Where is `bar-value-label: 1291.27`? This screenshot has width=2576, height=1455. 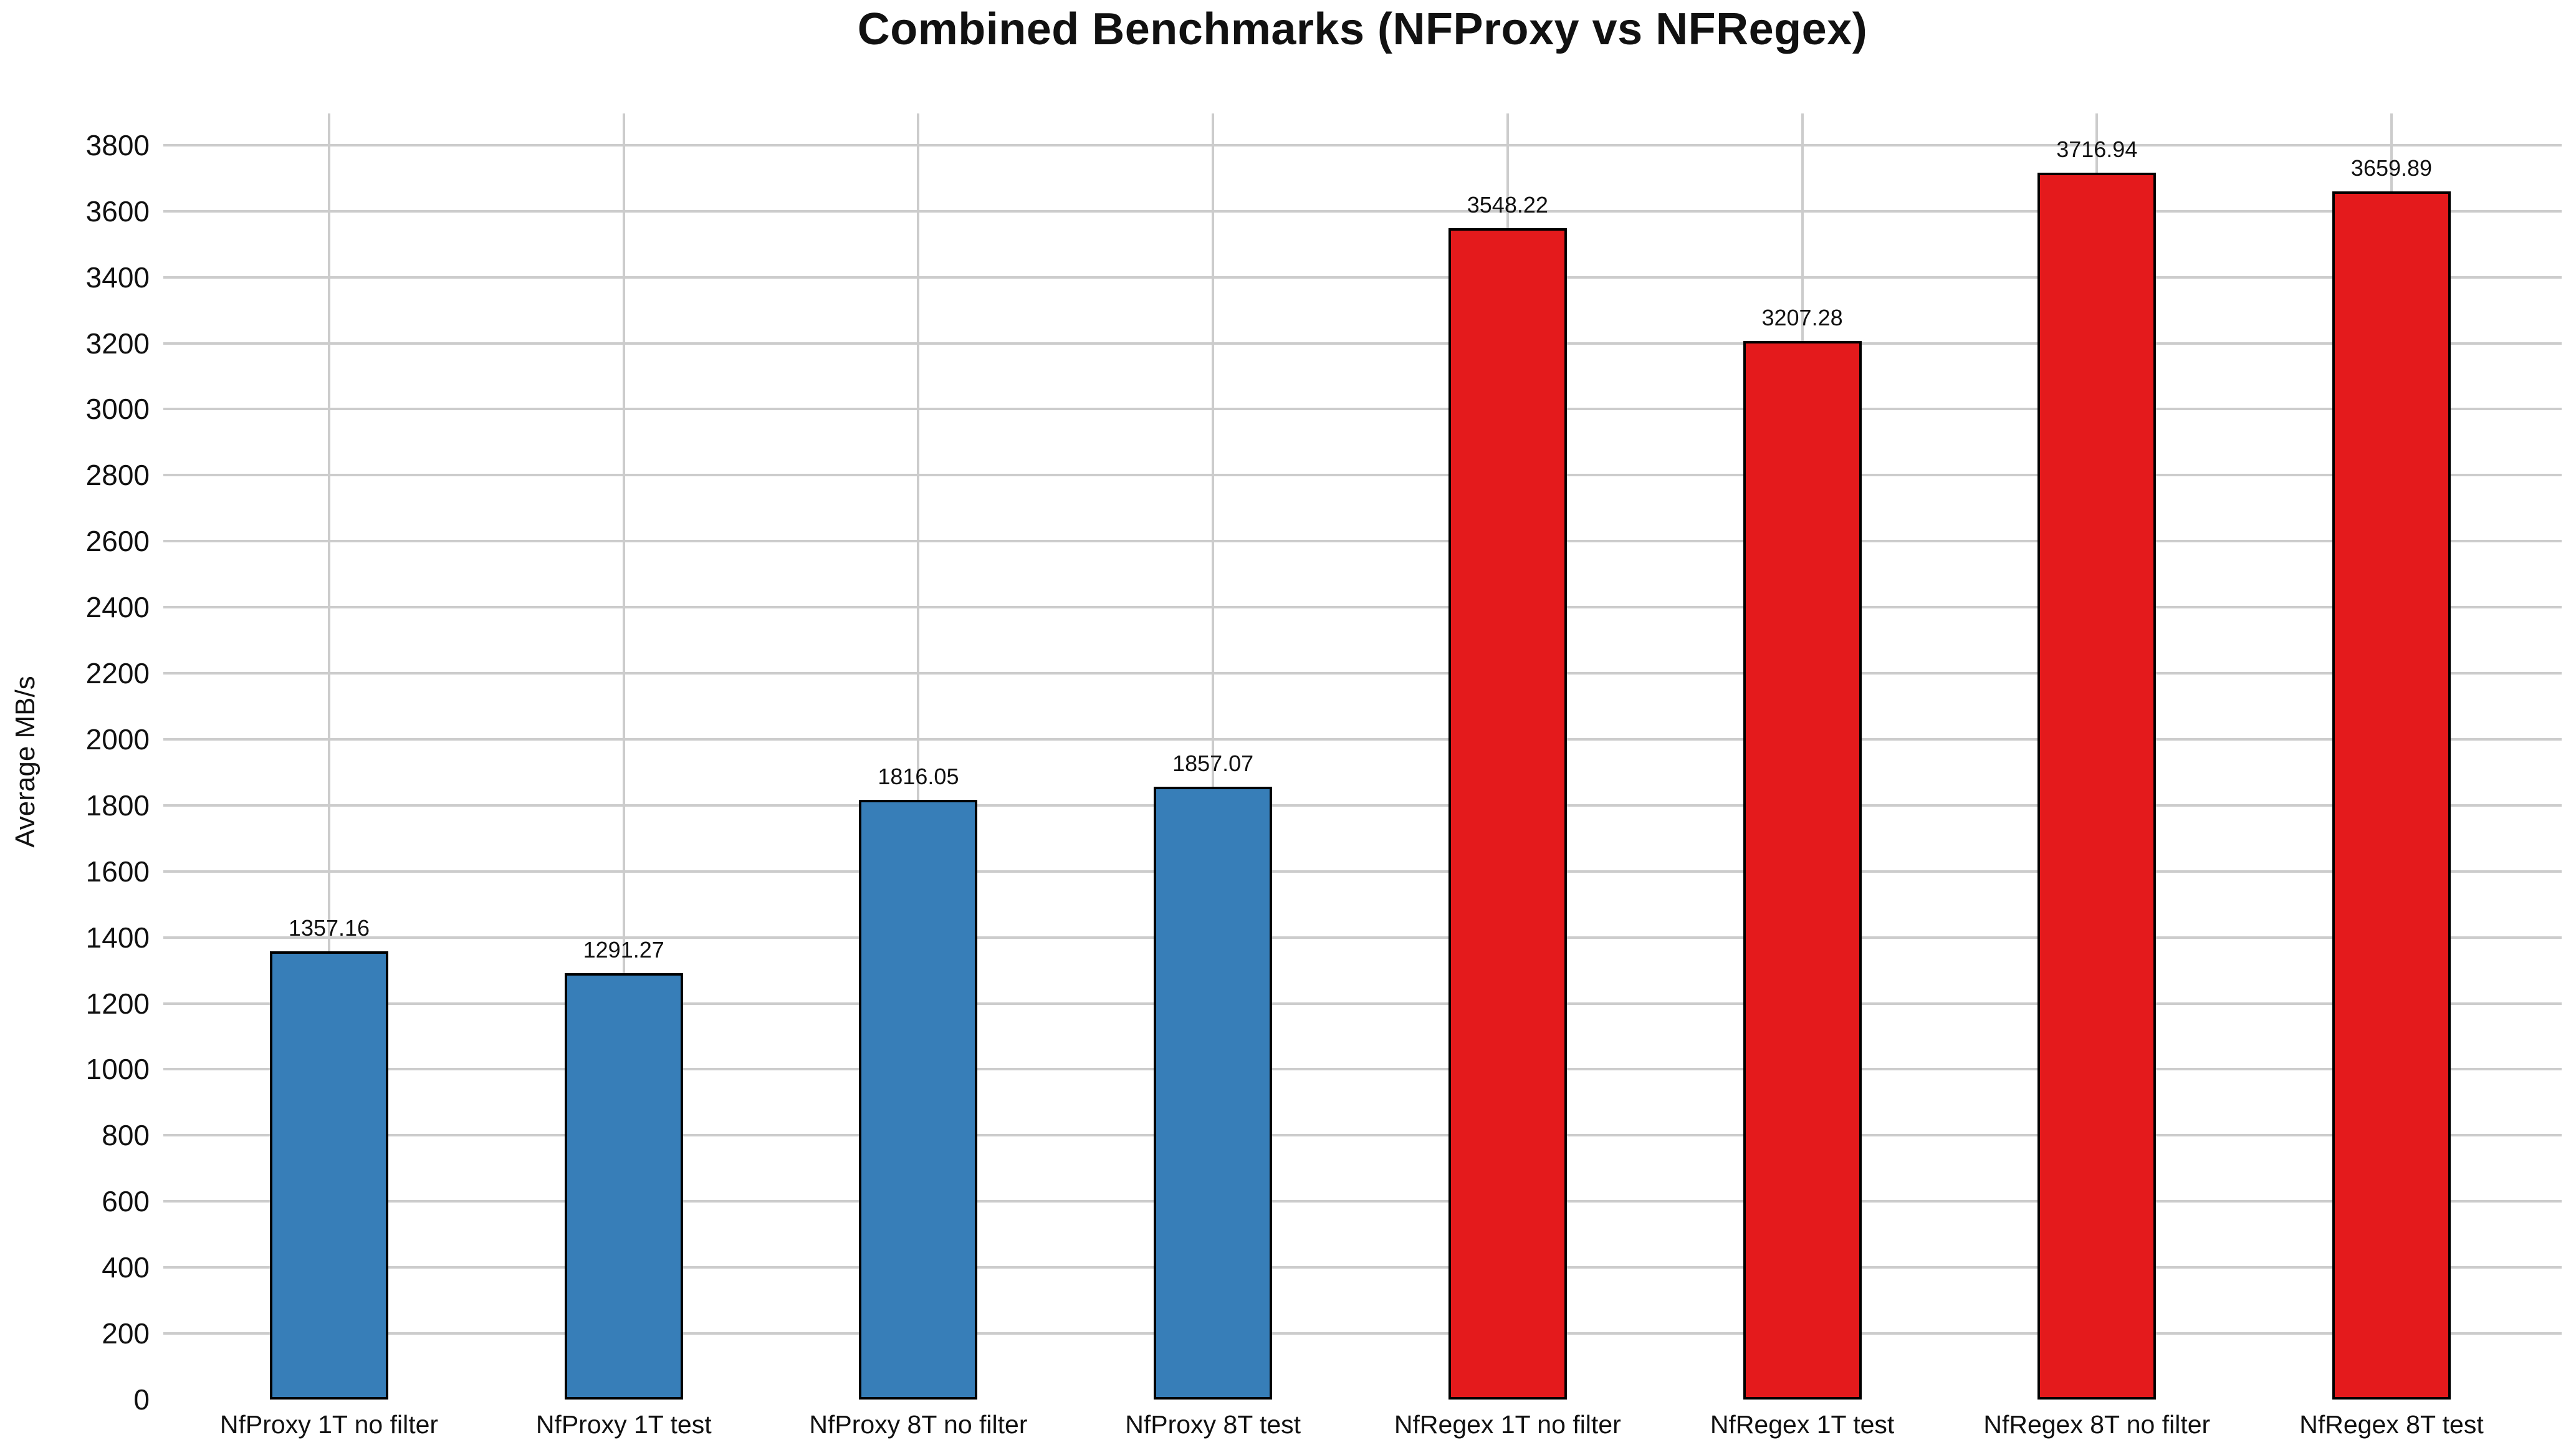 bar-value-label: 1291.27 is located at coordinates (624, 950).